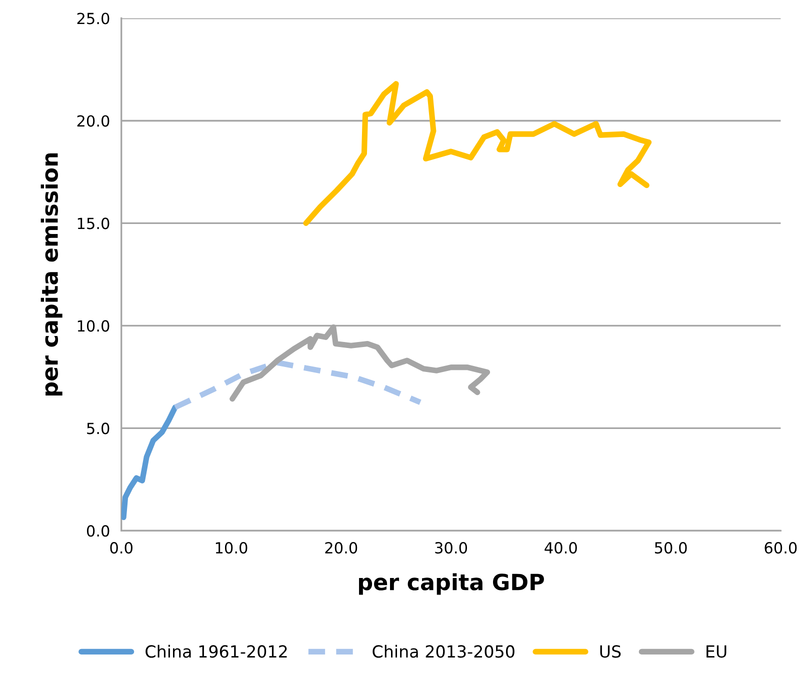 This screenshot has width=809, height=676. Describe the element at coordinates (98, 428) in the screenshot. I see `y-tick-label: 5.0` at that location.